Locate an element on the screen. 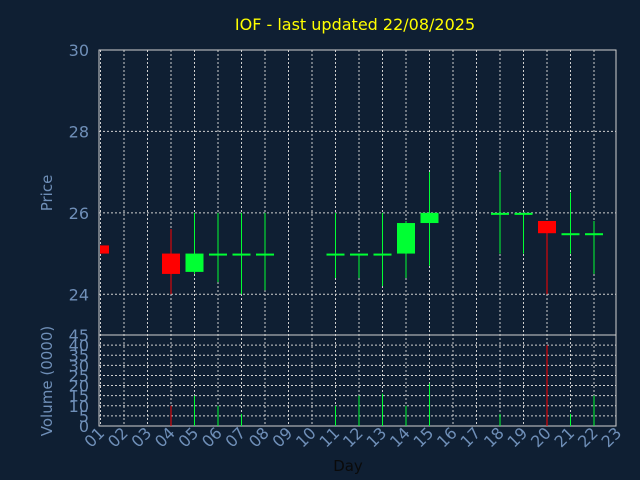  chart-title: IOF - last updated 22/08/2025 is located at coordinates (355, 24).